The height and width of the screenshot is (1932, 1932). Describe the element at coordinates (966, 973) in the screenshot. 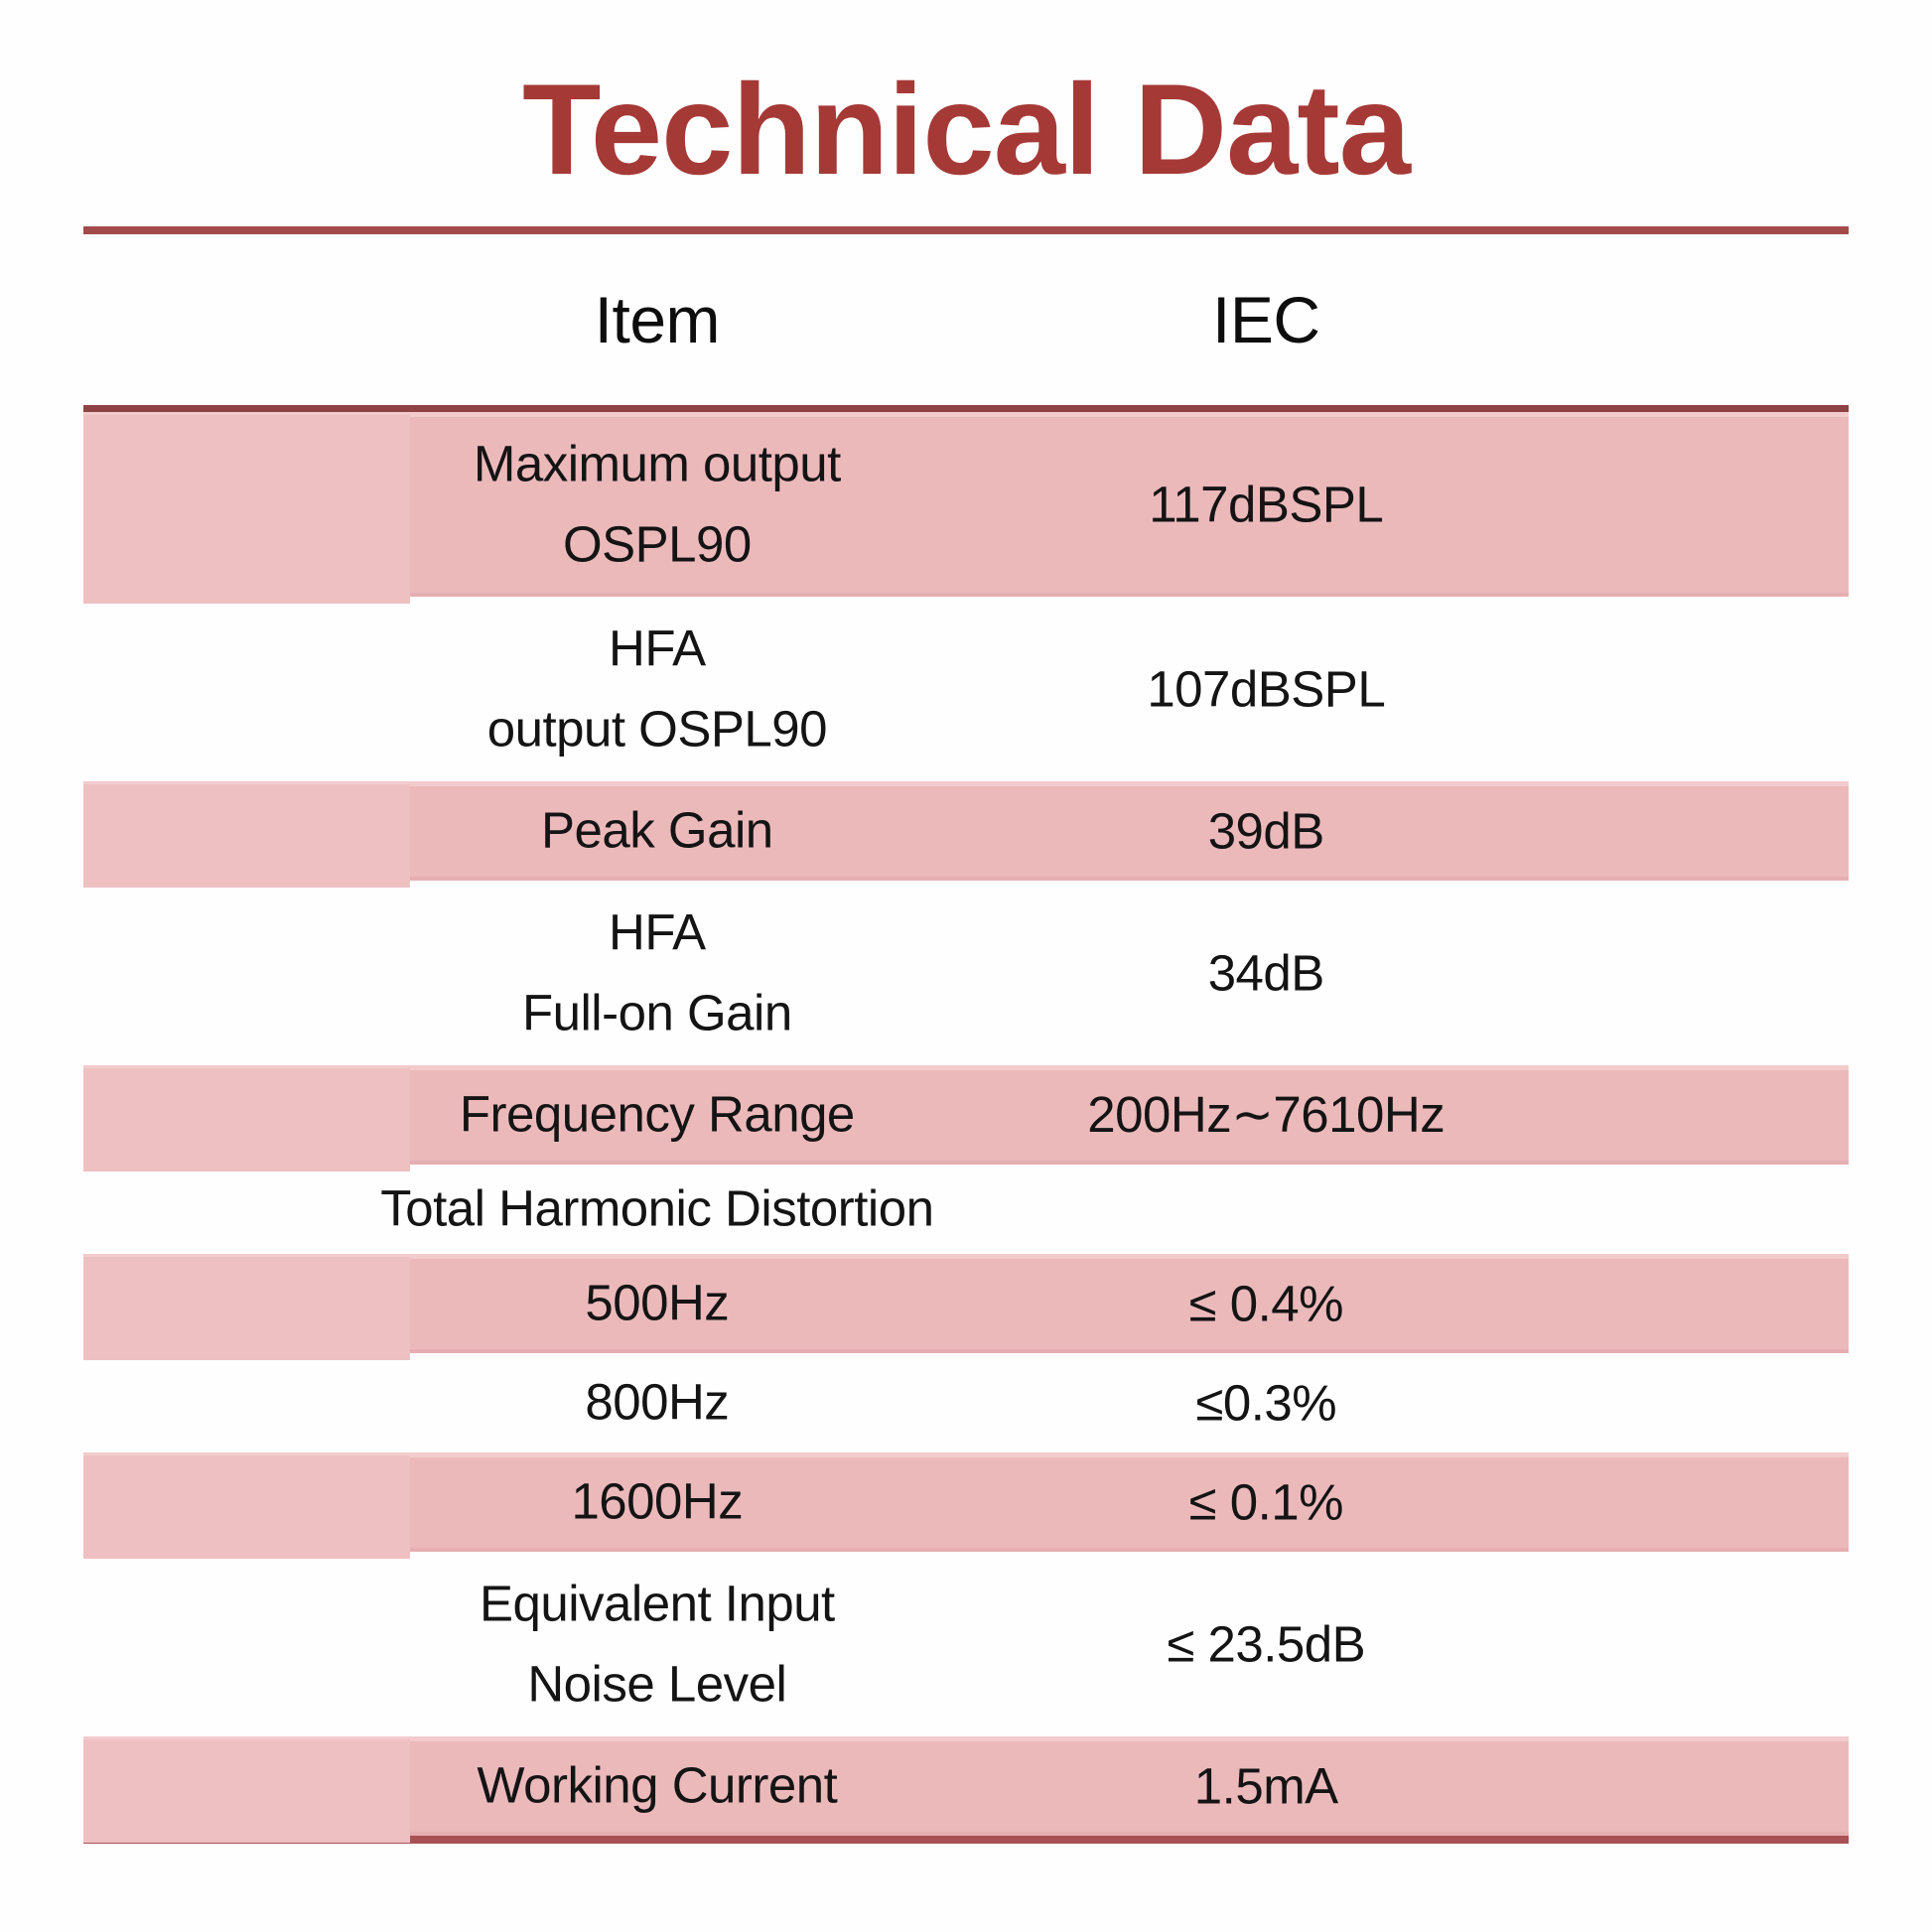

I see `table-row: HFA Full-on Gain 34dB` at that location.